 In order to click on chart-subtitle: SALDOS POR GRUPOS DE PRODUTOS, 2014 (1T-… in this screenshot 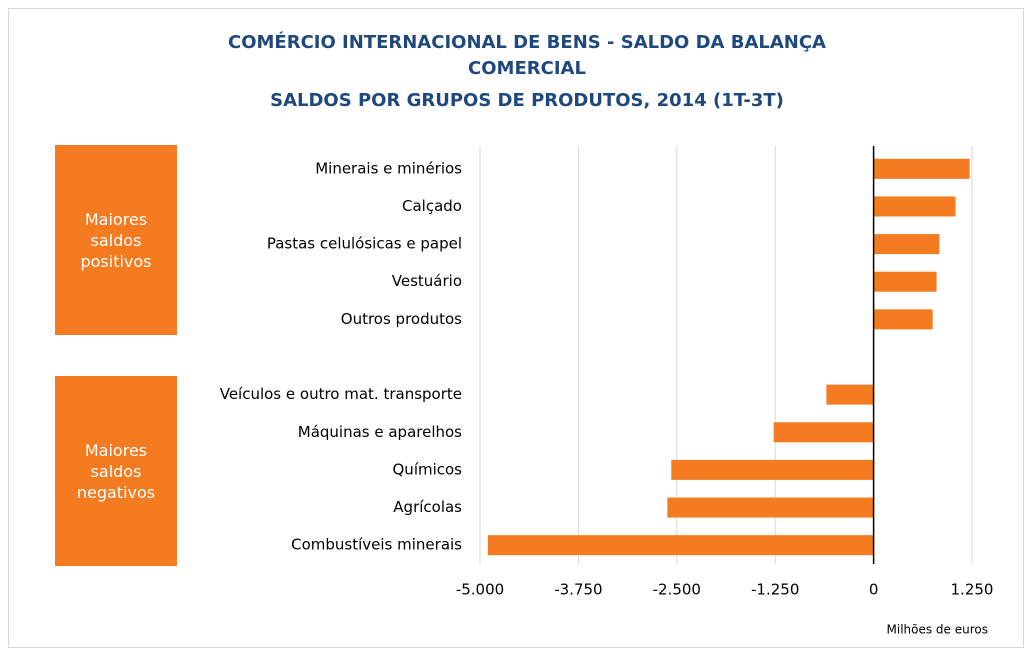, I will do `click(527, 100)`.